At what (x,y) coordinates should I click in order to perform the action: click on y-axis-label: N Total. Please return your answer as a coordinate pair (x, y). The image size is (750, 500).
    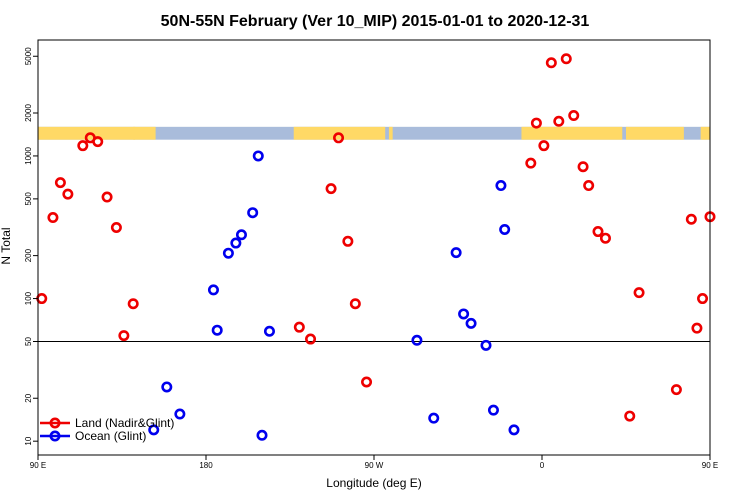
    Looking at the image, I should click on (6, 245).